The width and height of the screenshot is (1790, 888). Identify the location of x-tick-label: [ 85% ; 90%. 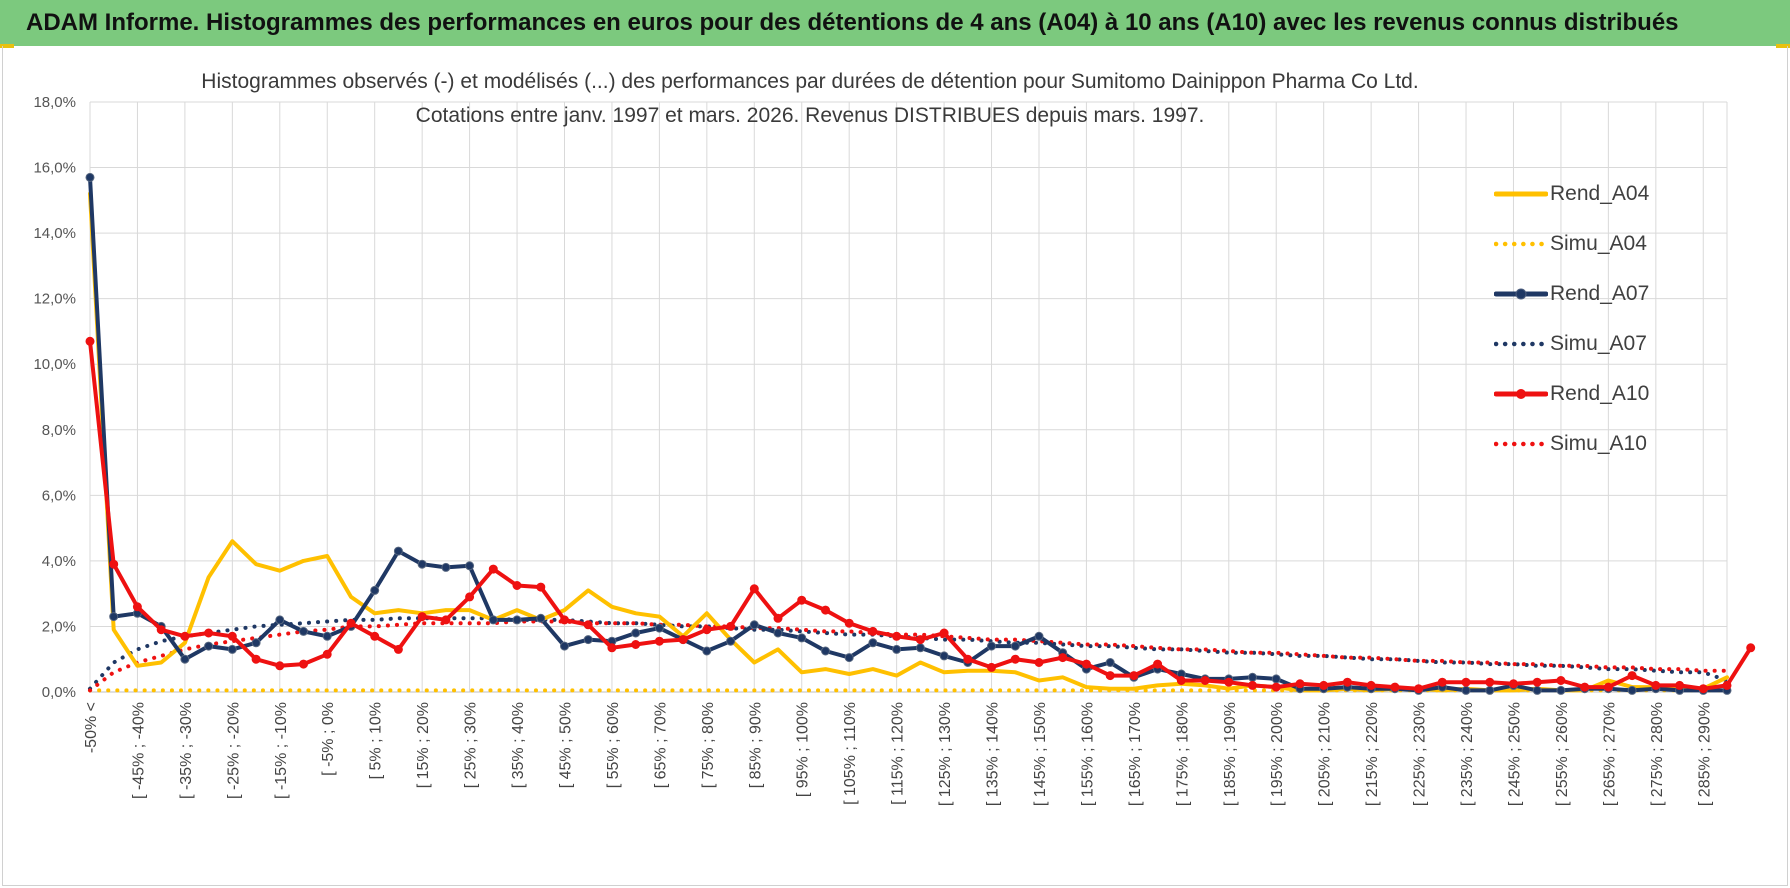
(755, 745).